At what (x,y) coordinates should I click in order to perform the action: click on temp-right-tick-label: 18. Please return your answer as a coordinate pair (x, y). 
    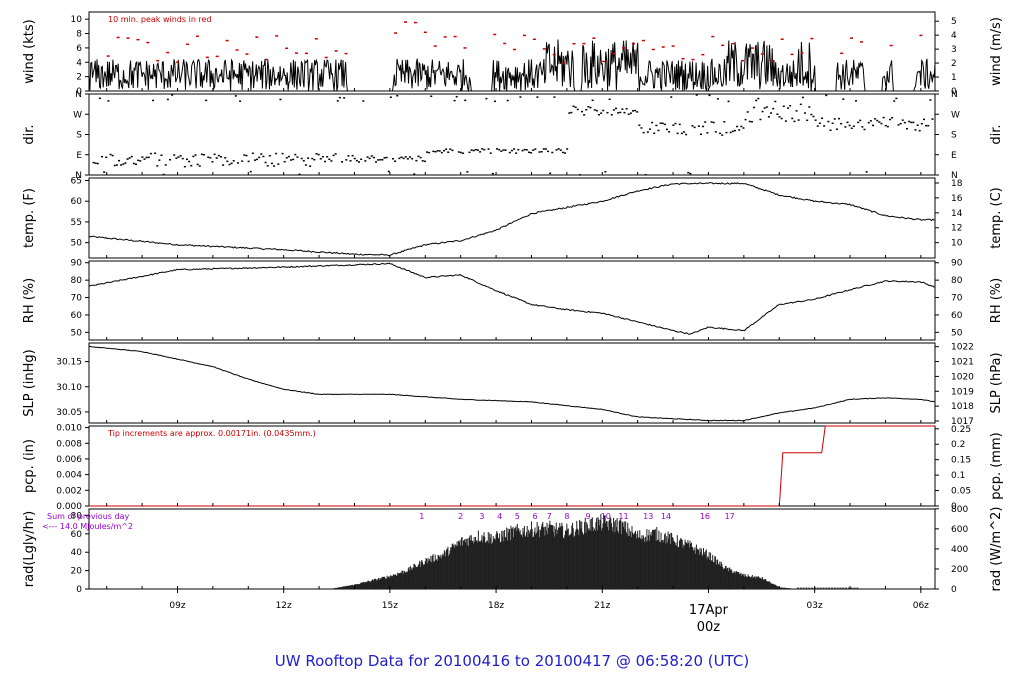
    Looking at the image, I should click on (957, 184).